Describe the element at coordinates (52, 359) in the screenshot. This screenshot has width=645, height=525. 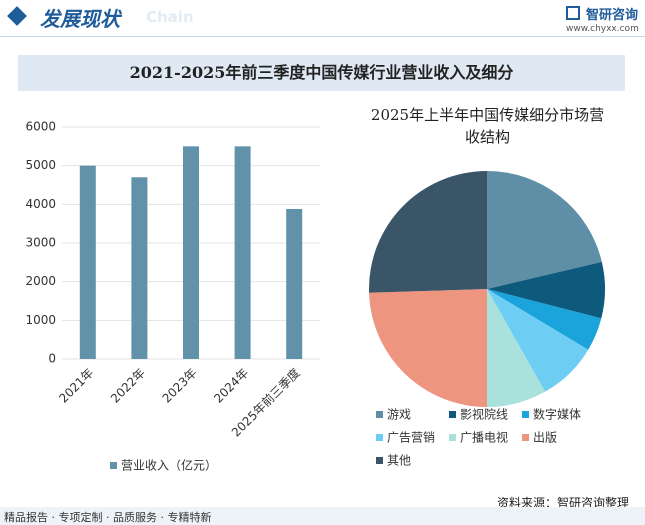
I see `y-tick-label: 0` at that location.